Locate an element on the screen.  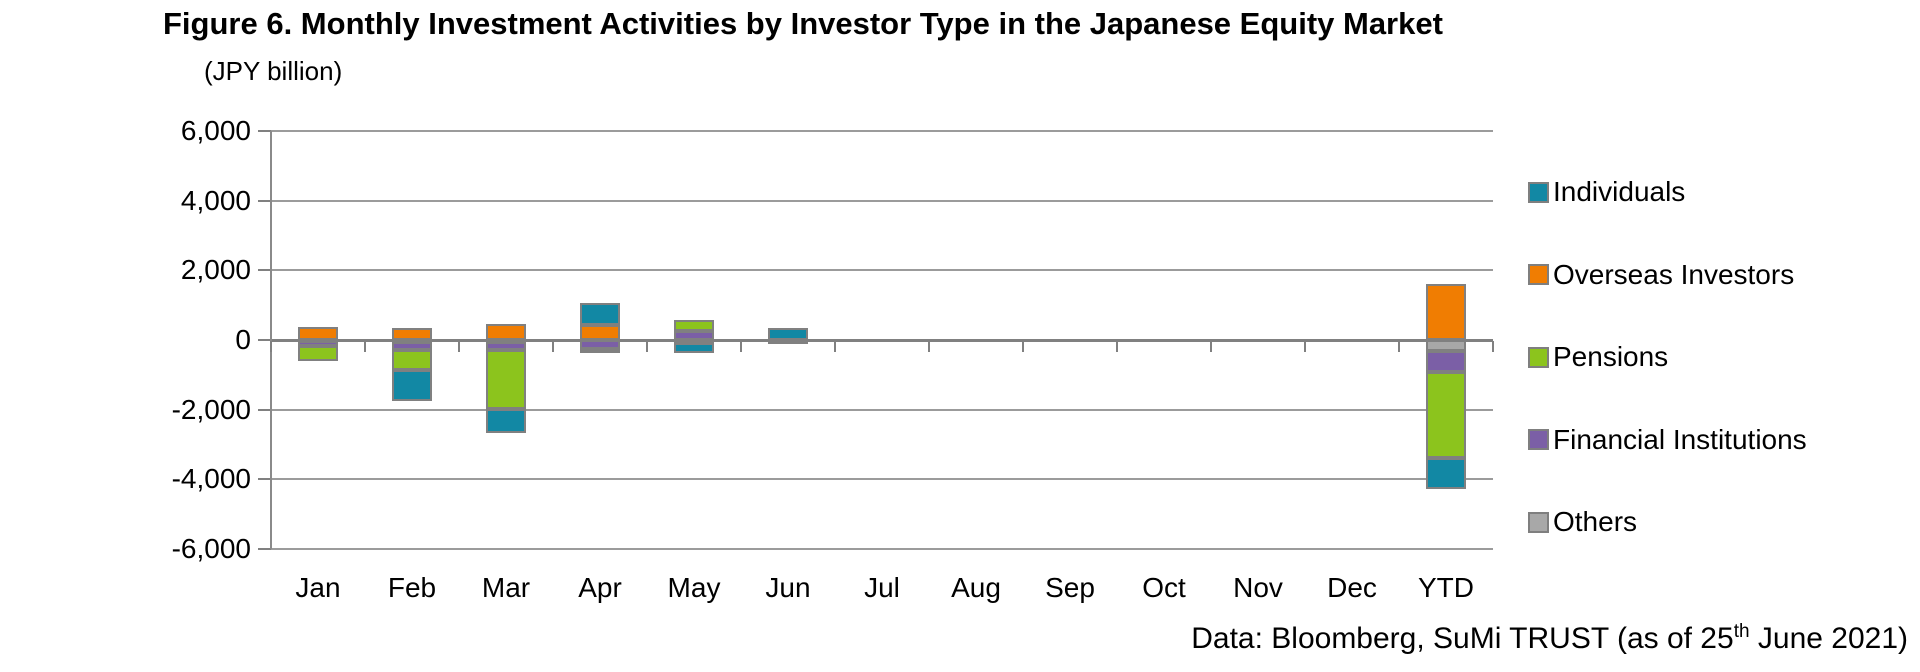
x-axis-category-label: Feb is located at coordinates (412, 587).